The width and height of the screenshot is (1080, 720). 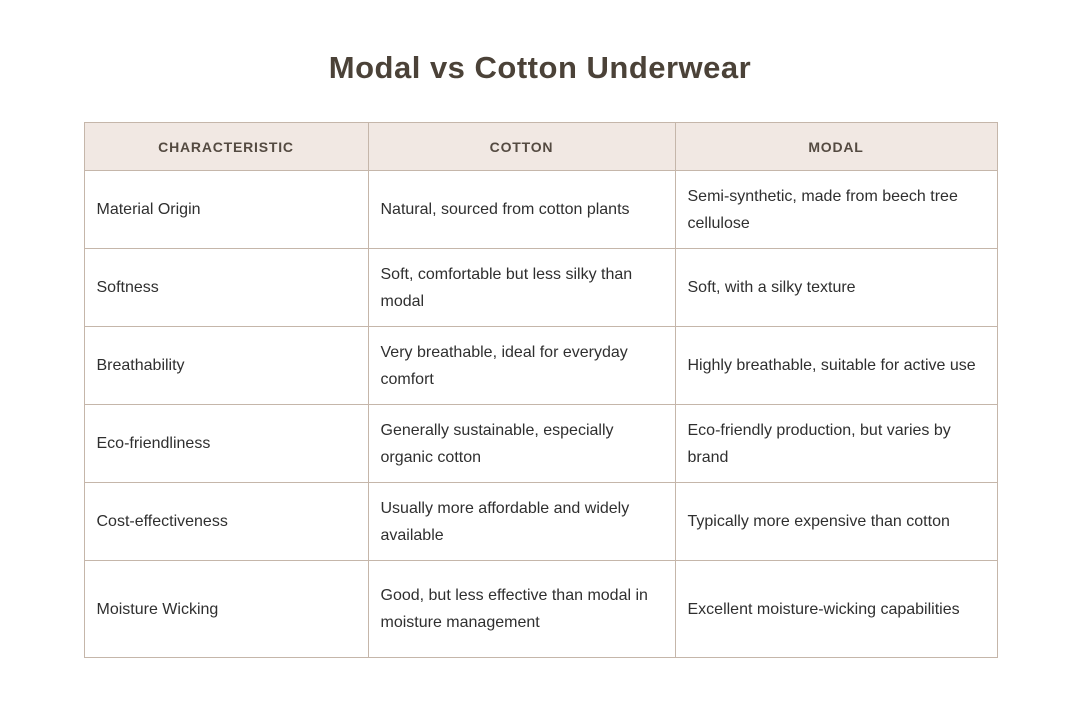 What do you see at coordinates (836, 146) in the screenshot?
I see `header-modal: MODAL` at bounding box center [836, 146].